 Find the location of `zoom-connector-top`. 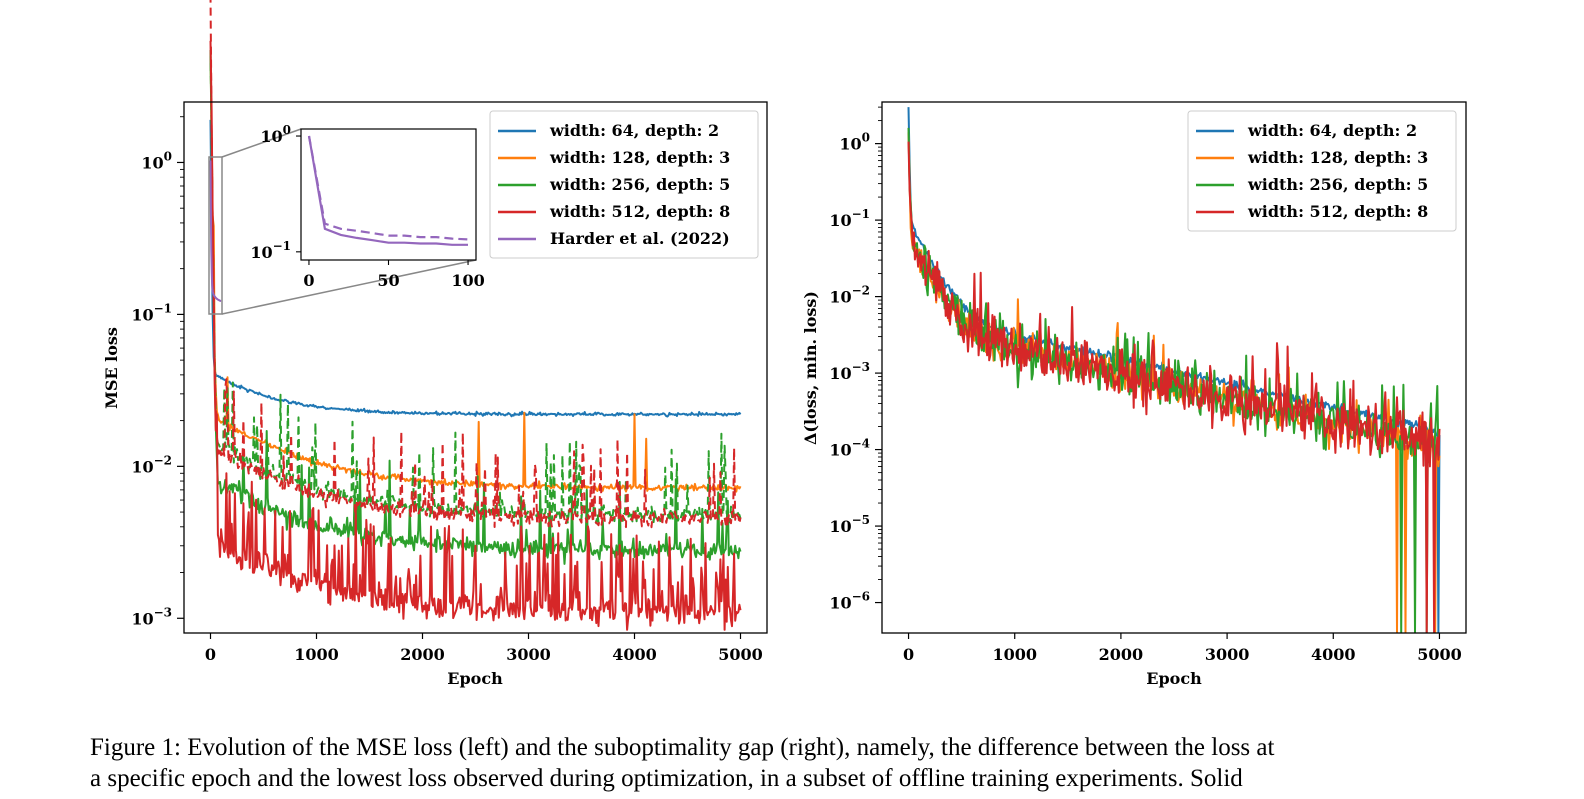

zoom-connector-top is located at coordinates (261, 143).